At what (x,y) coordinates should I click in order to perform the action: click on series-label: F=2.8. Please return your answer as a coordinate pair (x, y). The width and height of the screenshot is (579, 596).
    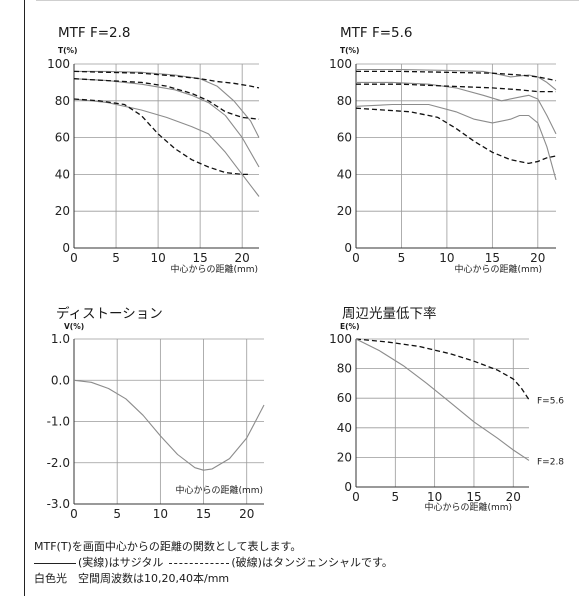
    Looking at the image, I should click on (550, 462).